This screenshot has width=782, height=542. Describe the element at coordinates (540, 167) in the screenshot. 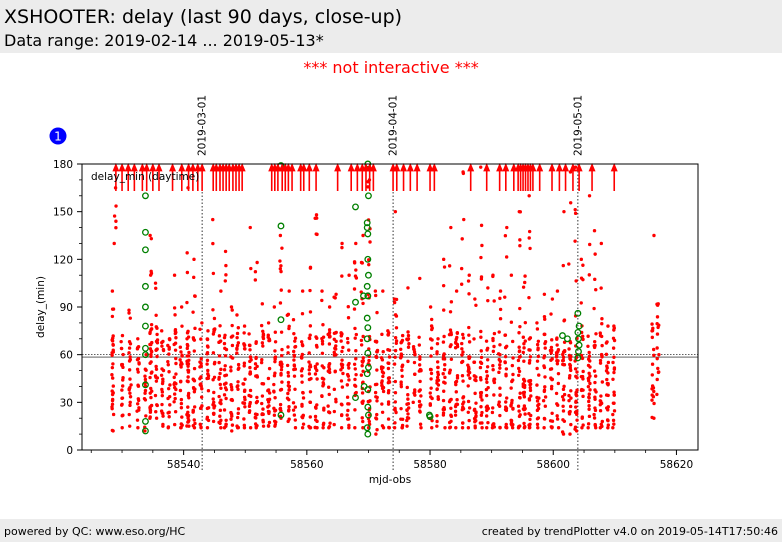

I see `upper-limit-arrowhead` at that location.